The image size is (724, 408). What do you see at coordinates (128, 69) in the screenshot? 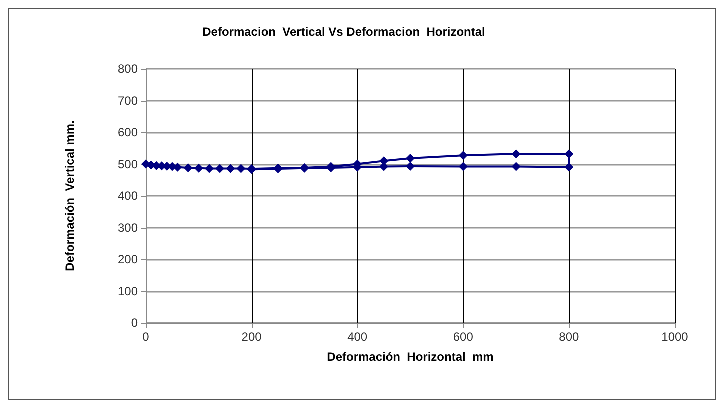
I see `y-tick-label: 800` at bounding box center [128, 69].